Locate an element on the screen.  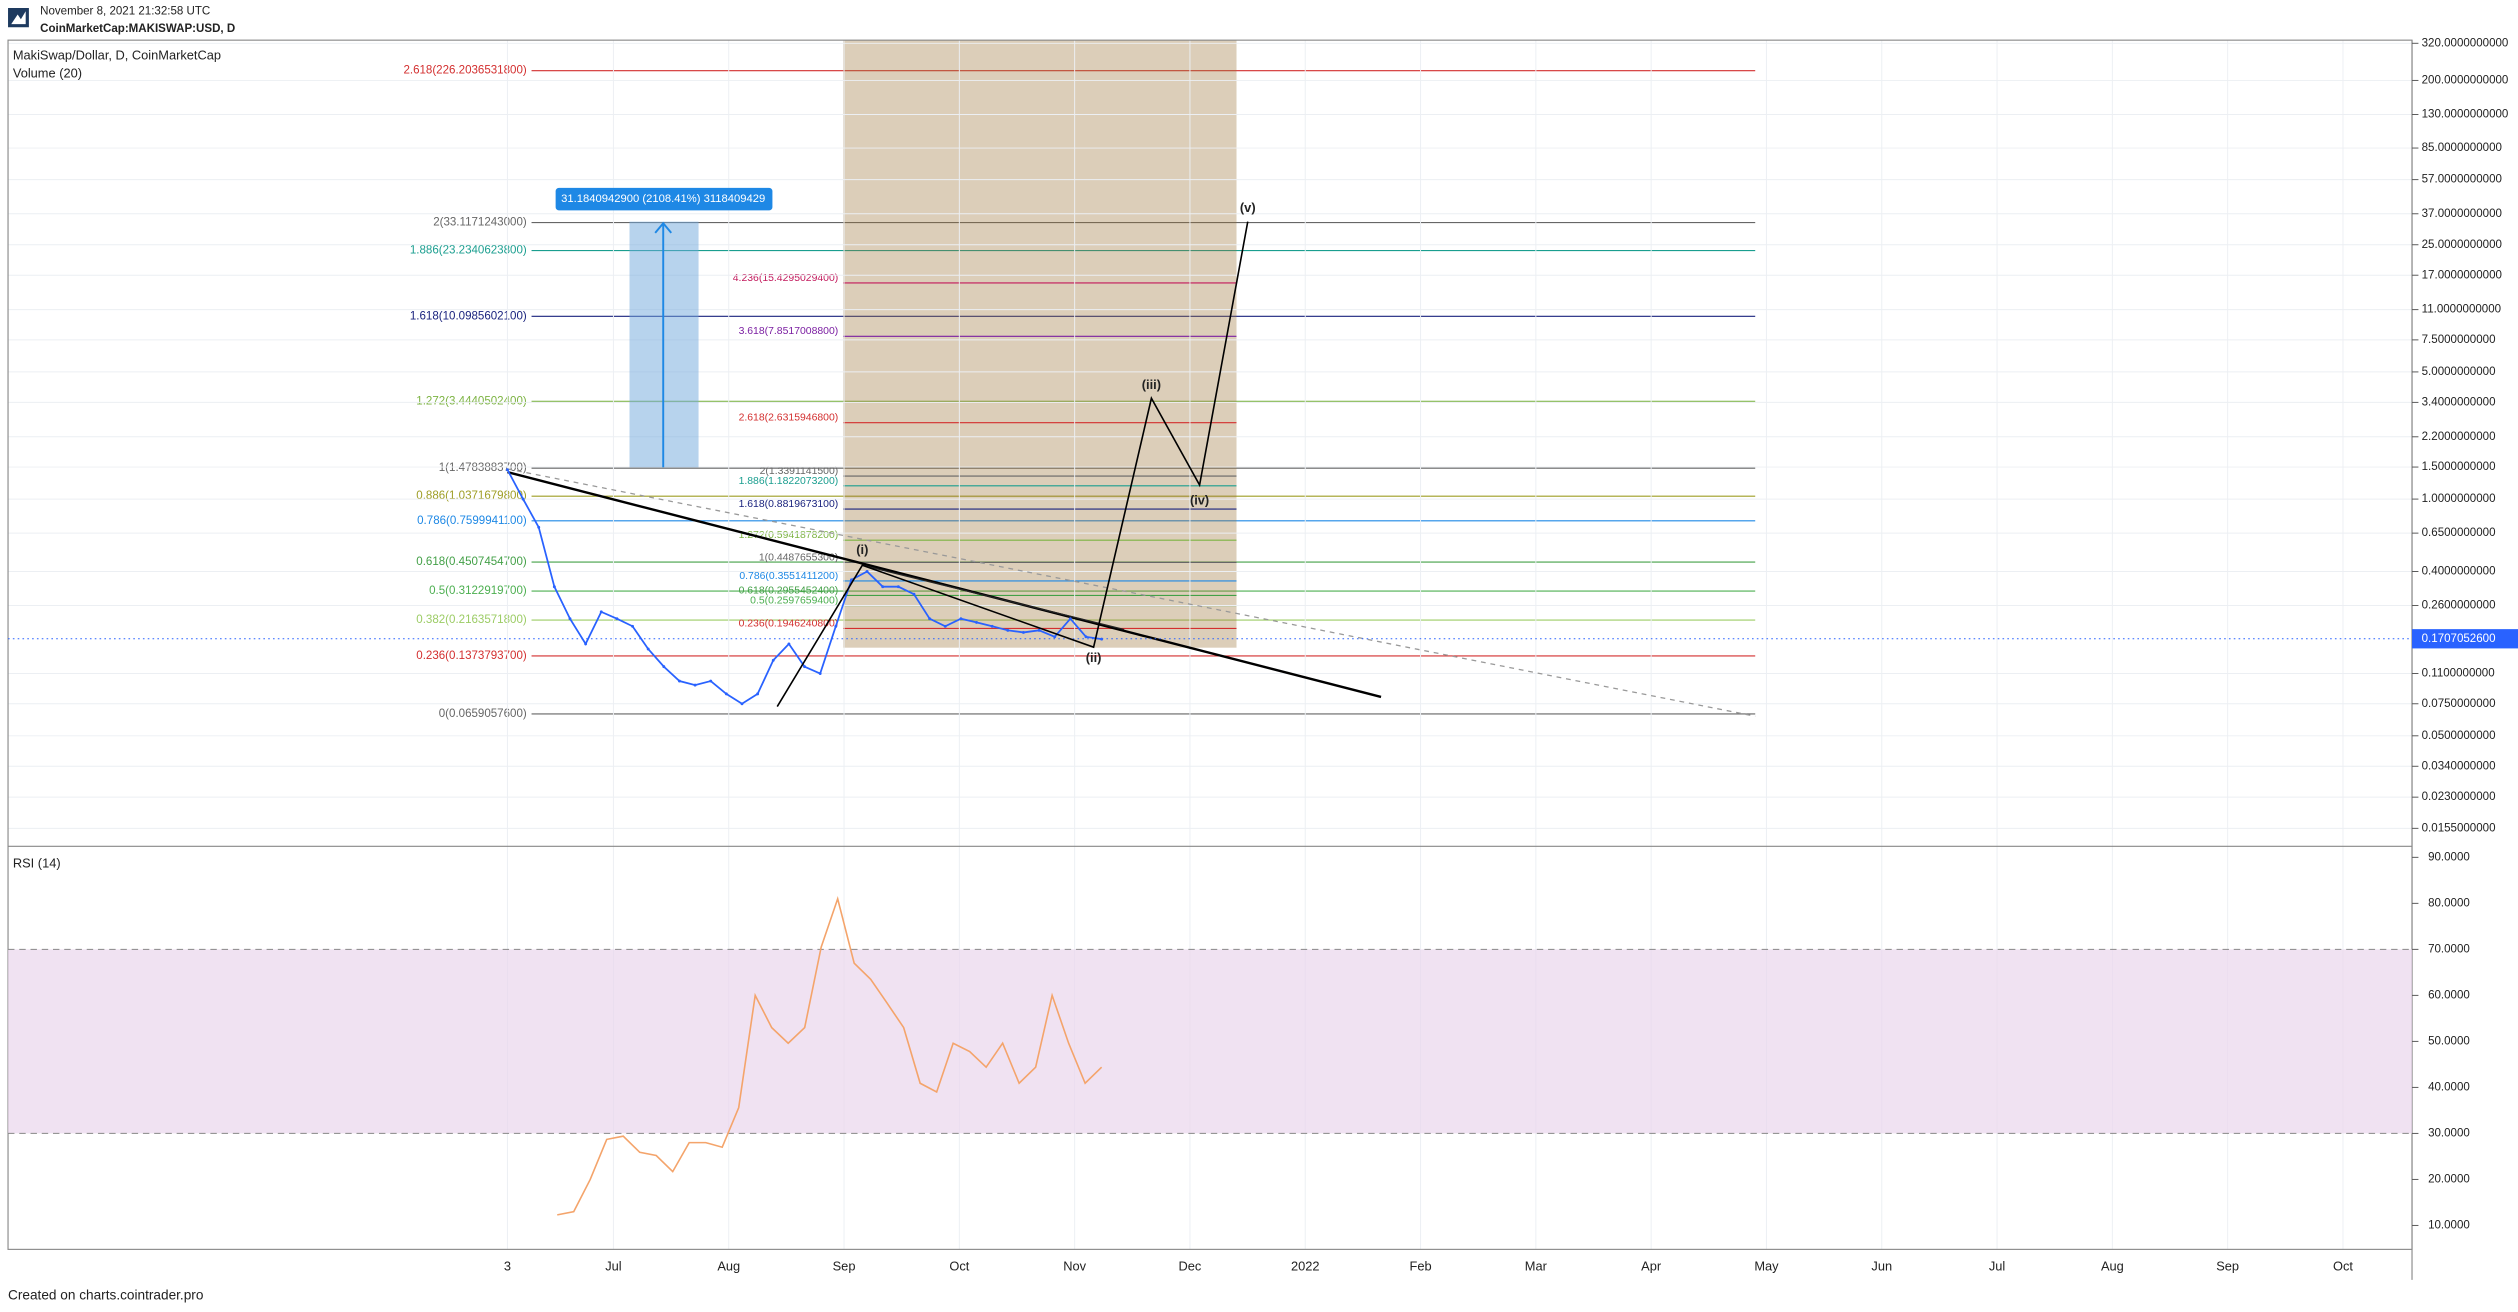
fib-label: 2(33.1171243000) is located at coordinates (480, 223).